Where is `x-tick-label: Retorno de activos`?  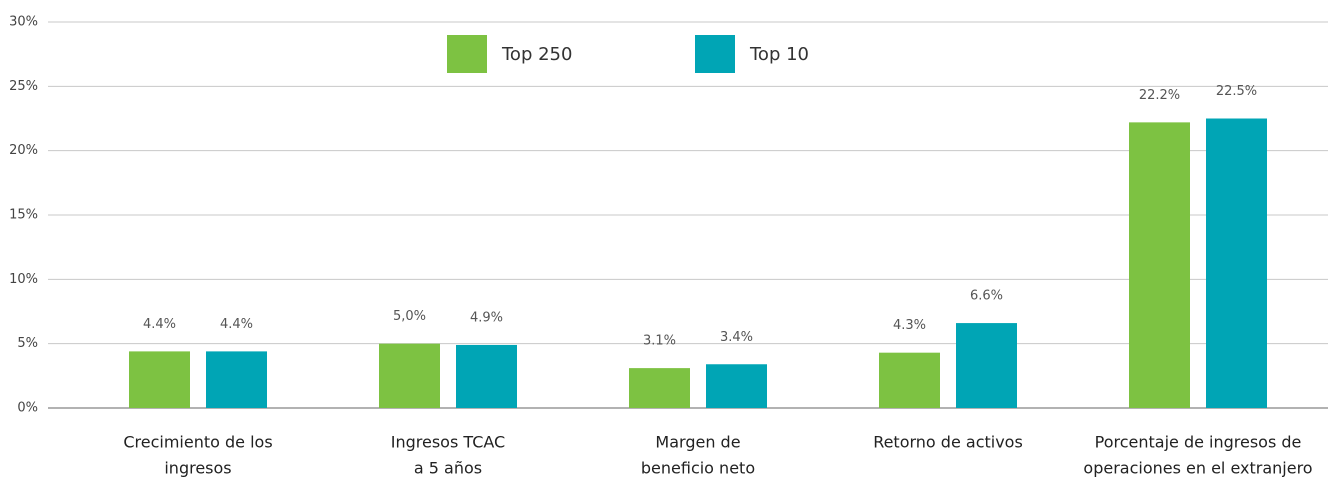
x-tick-label: Retorno de activos is located at coordinates (948, 442).